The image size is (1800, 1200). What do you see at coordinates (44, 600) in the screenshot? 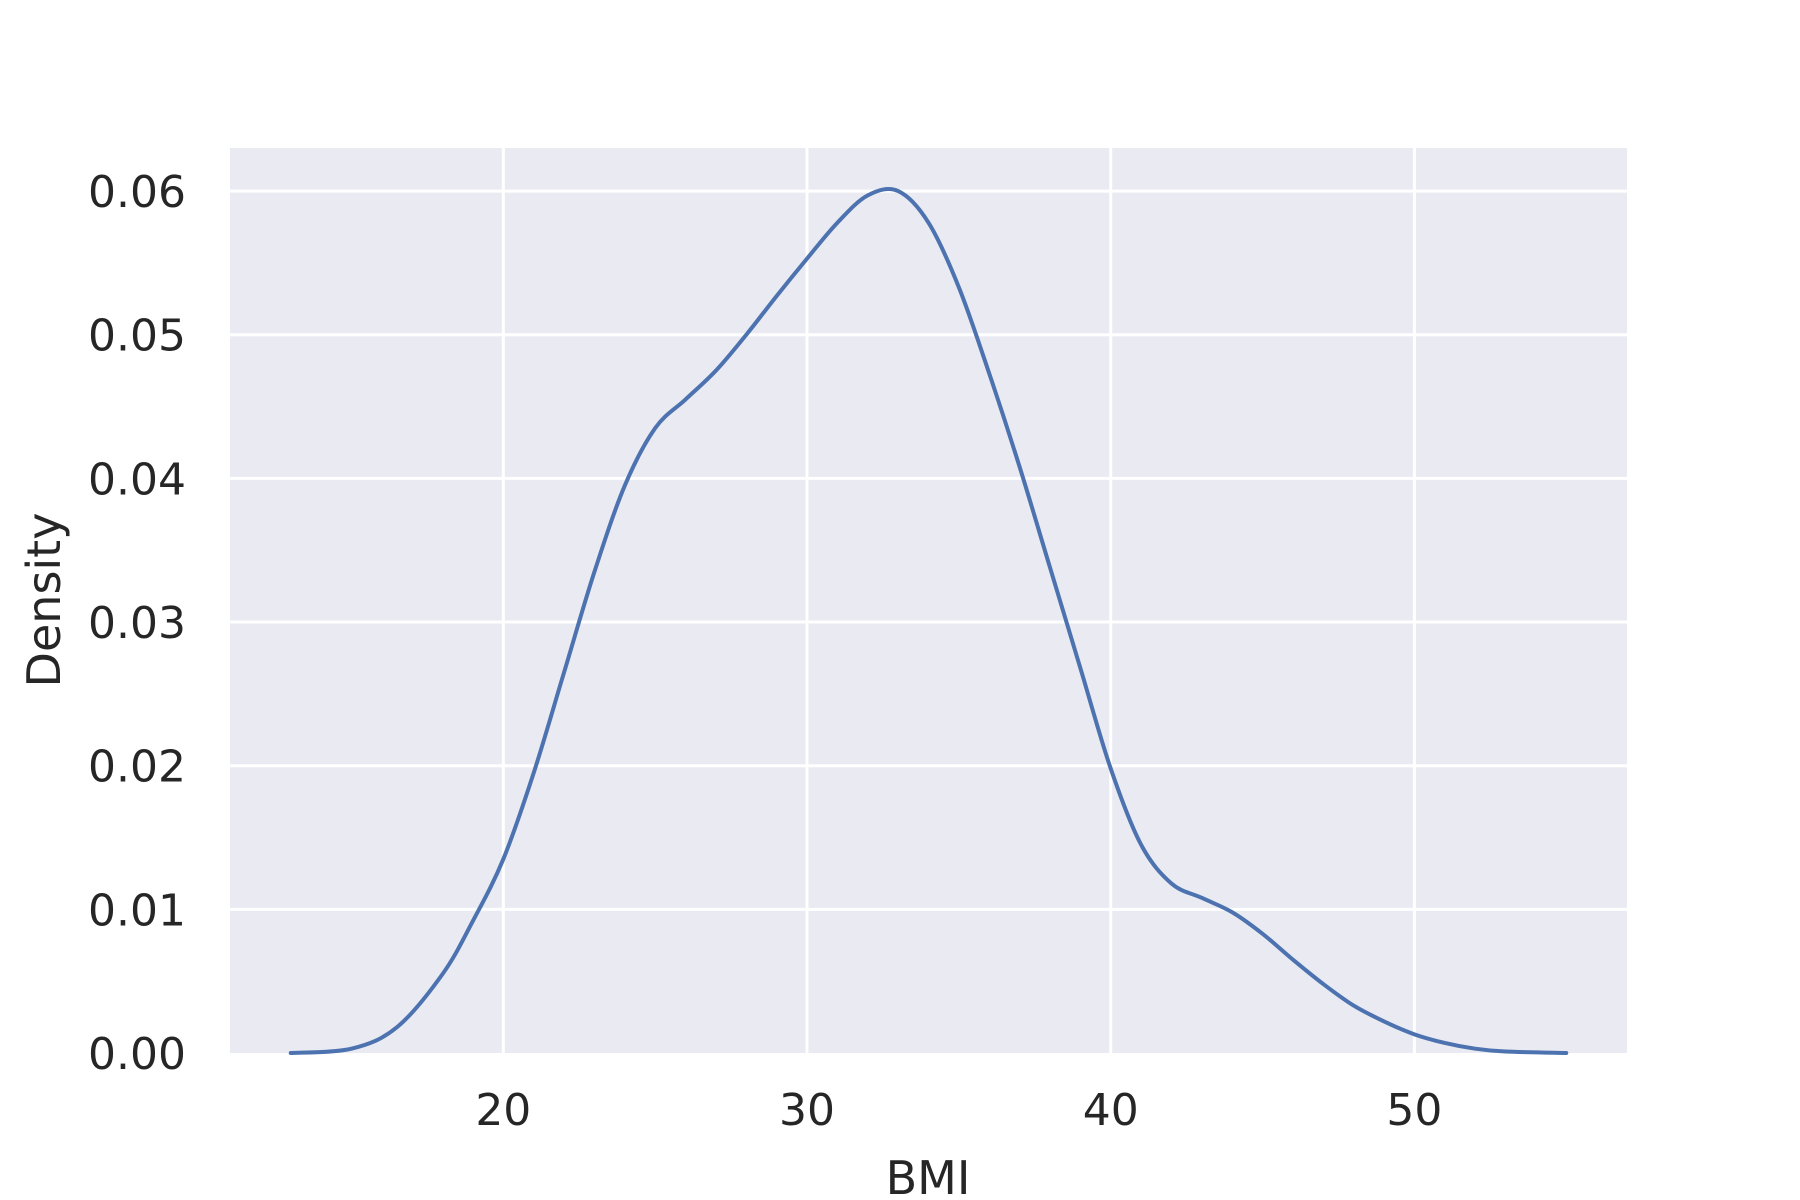
I see `y-axis-label: Density` at bounding box center [44, 600].